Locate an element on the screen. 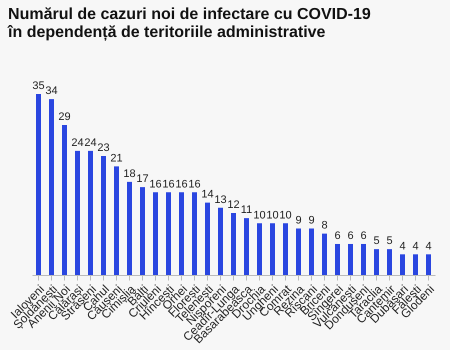 The width and height of the screenshot is (450, 350). data-label: 29 is located at coordinates (64, 117).